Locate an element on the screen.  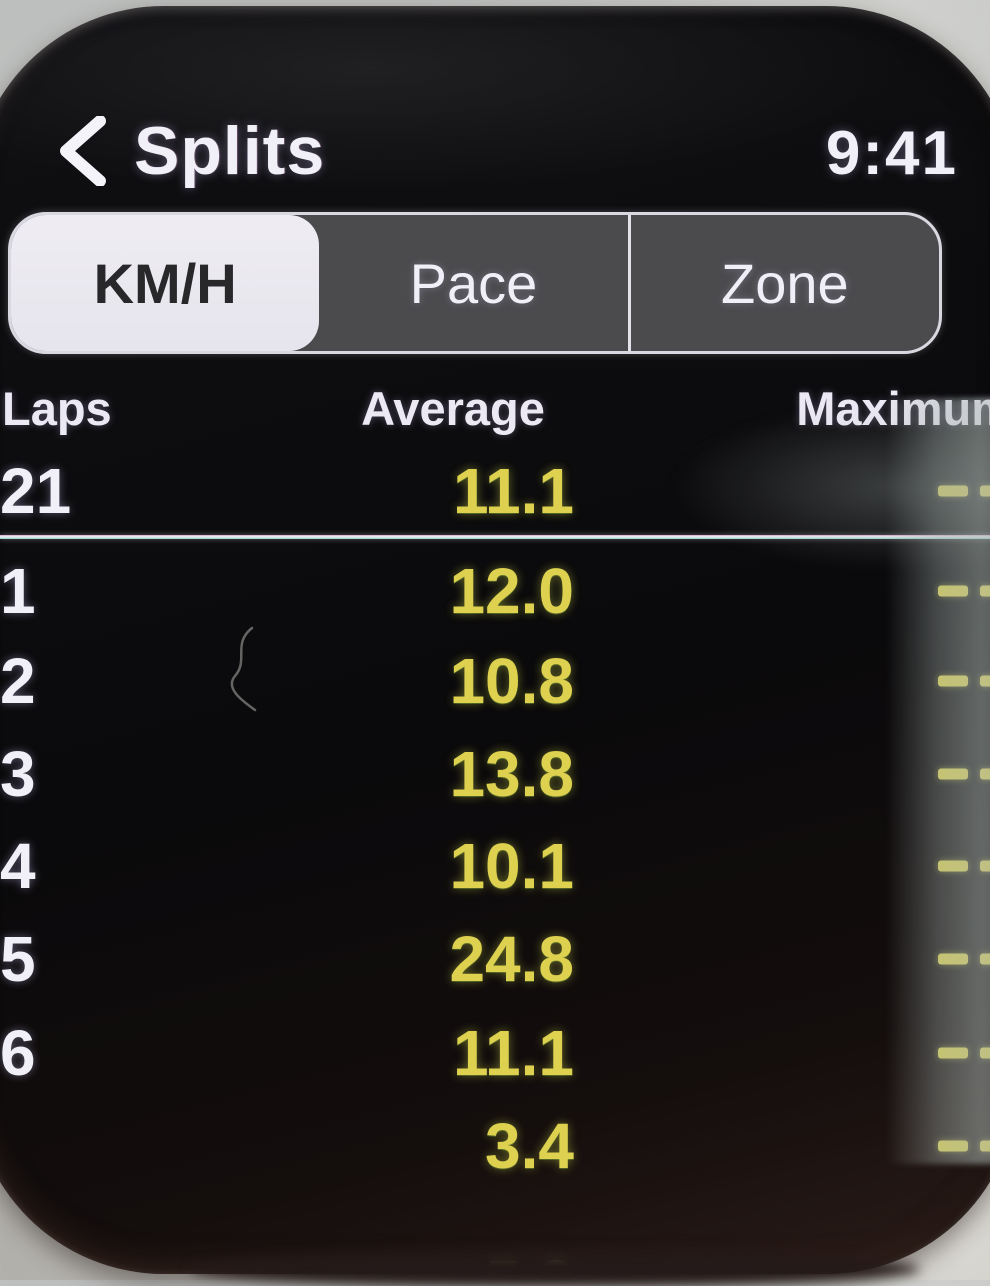
tab-pace: Pace is located at coordinates (473, 283).